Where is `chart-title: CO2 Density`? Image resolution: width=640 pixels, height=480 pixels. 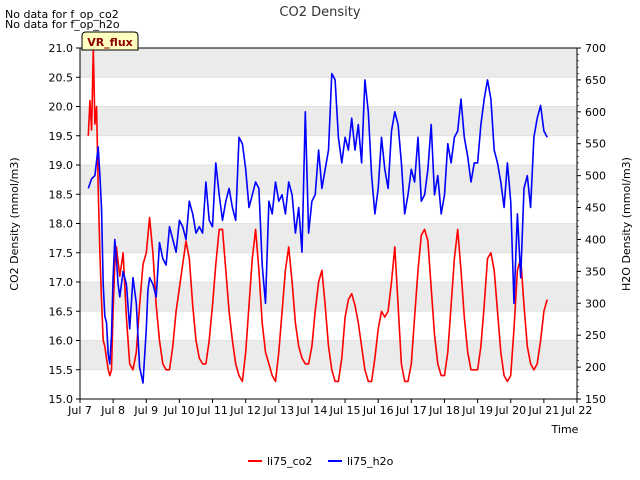
chart-title: CO2 Density is located at coordinates (319, 12).